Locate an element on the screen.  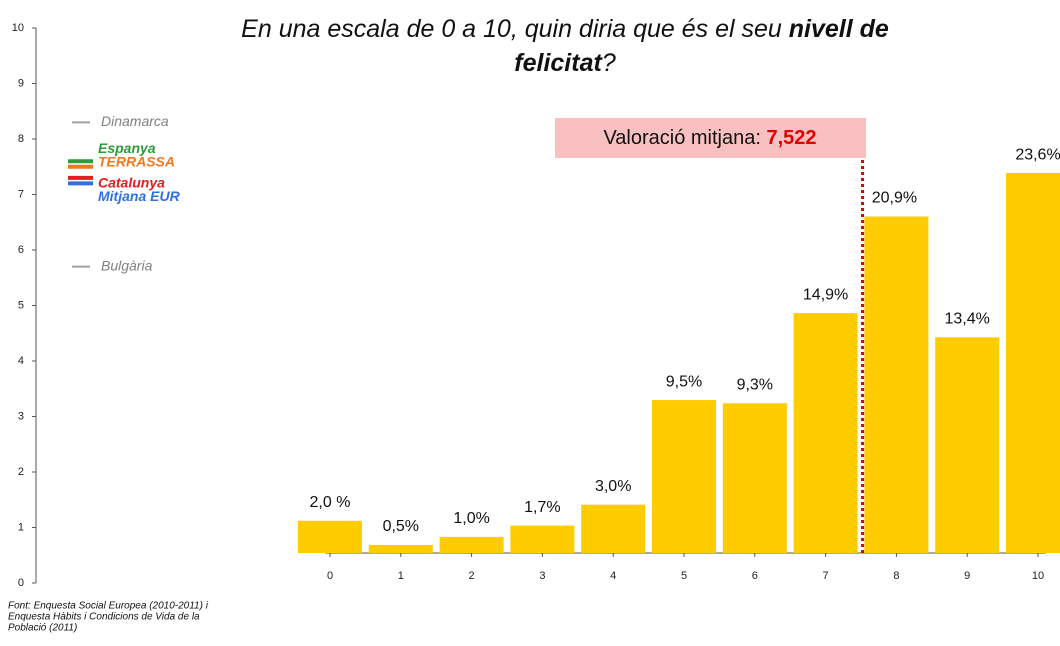
x-tick-label: 9 is located at coordinates (967, 576).